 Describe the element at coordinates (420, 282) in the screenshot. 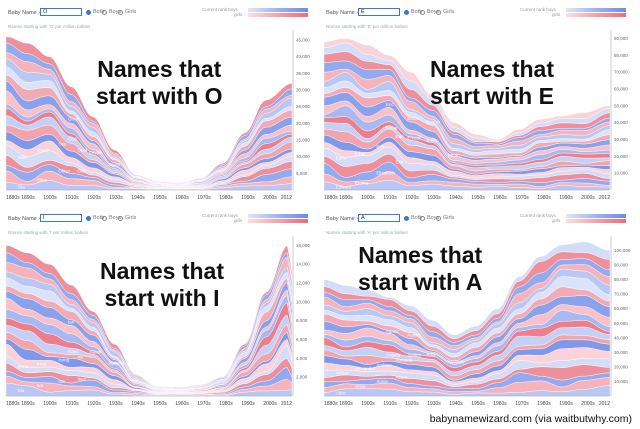

I see `overlay-line: start with A` at that location.